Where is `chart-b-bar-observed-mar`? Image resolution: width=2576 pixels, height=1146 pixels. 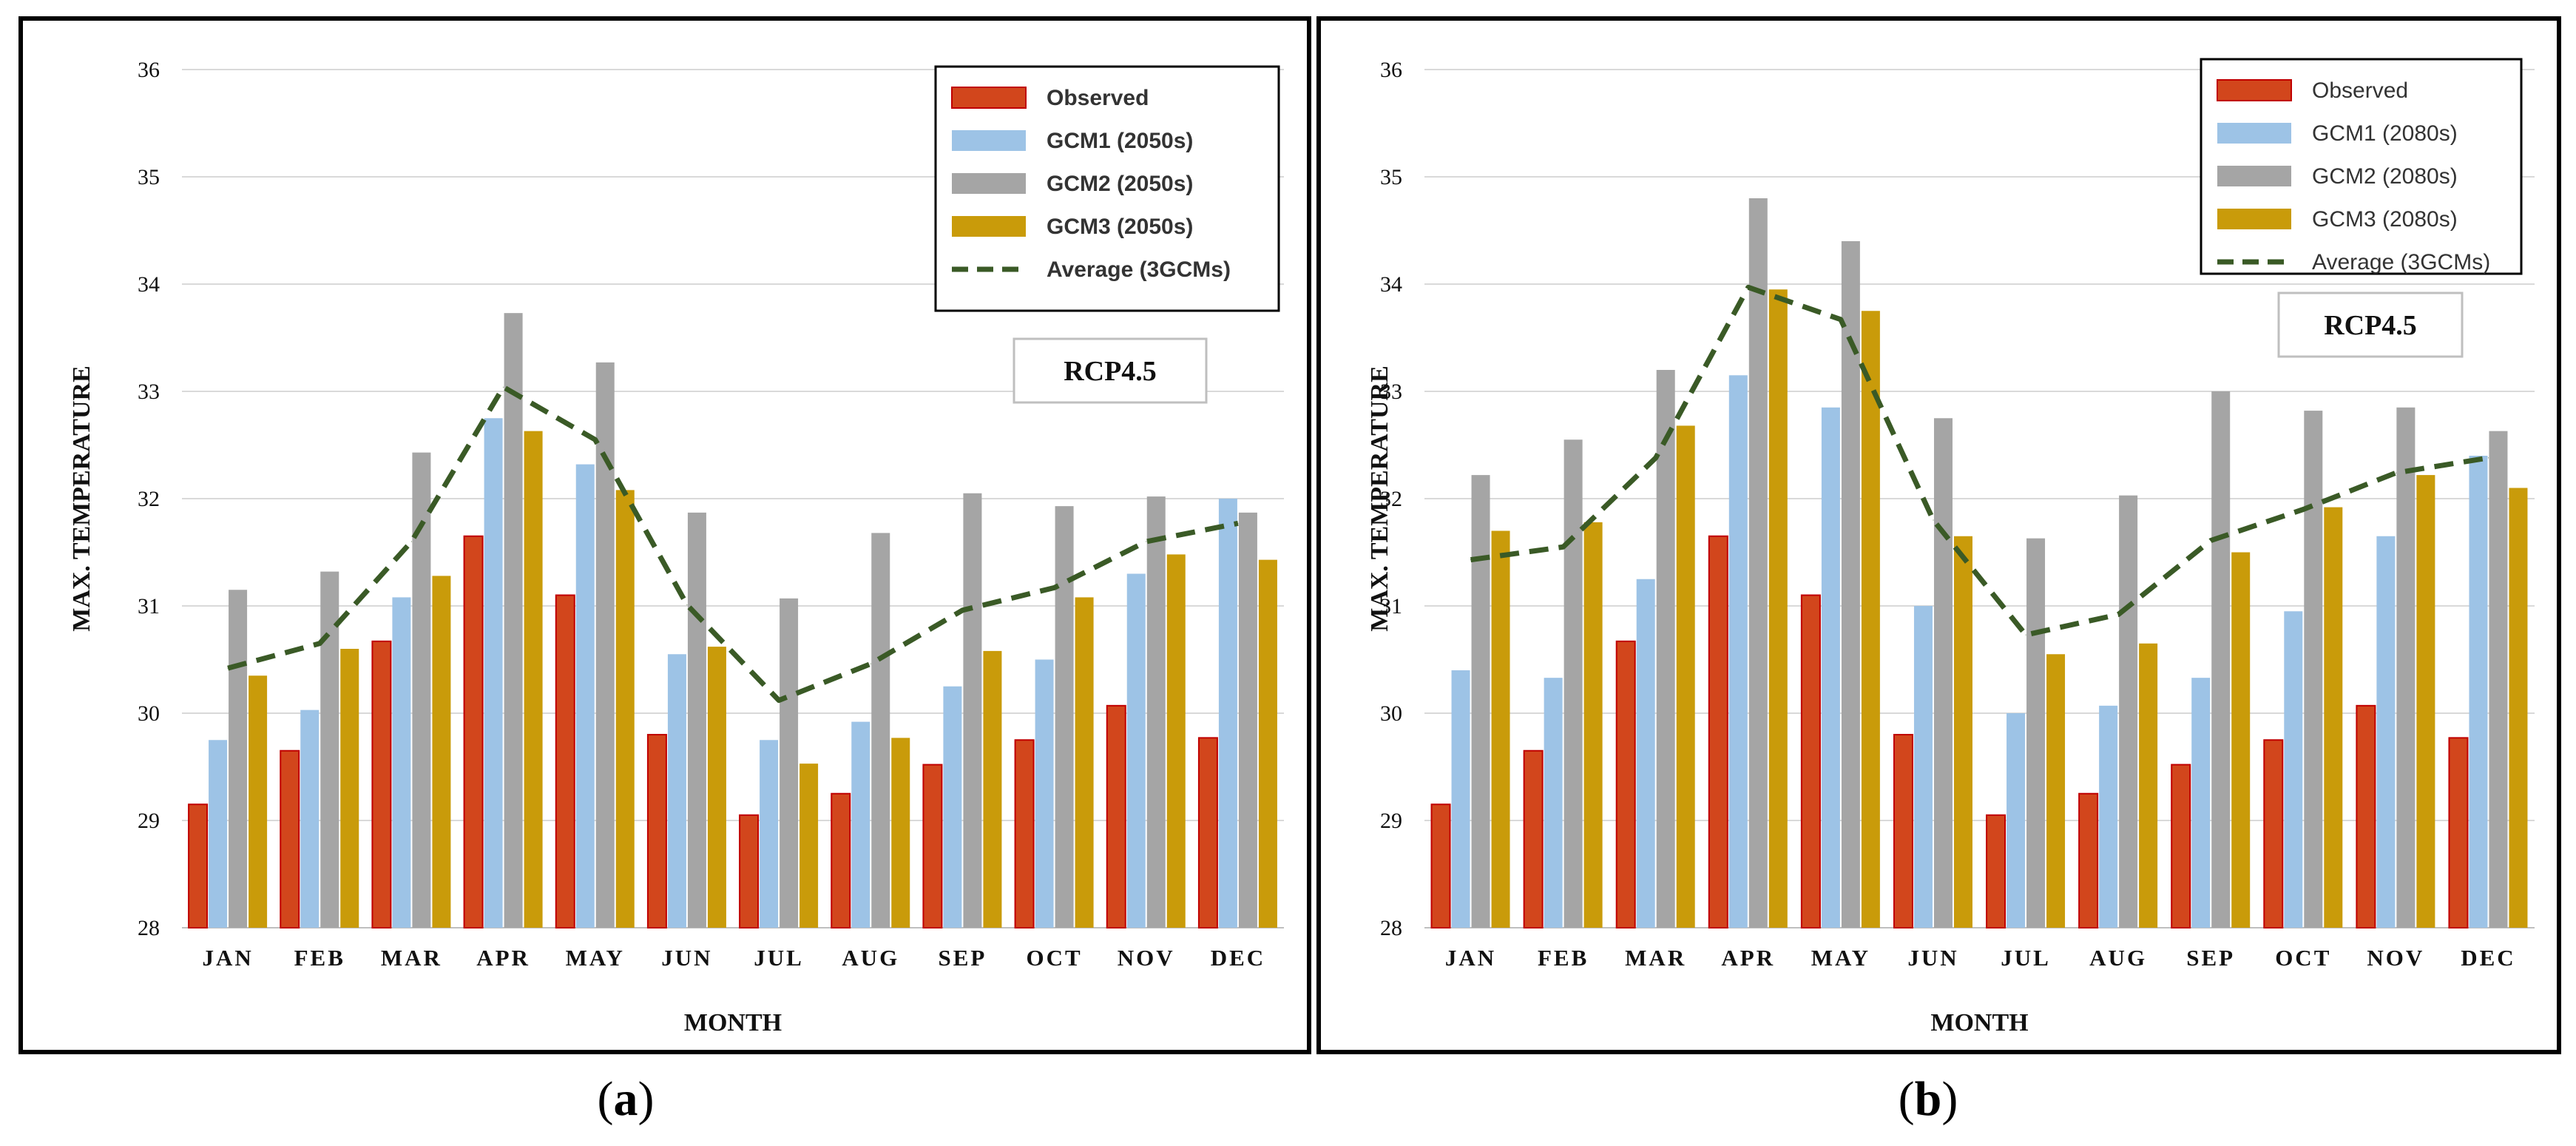
chart-b-bar-observed-mar is located at coordinates (1625, 784).